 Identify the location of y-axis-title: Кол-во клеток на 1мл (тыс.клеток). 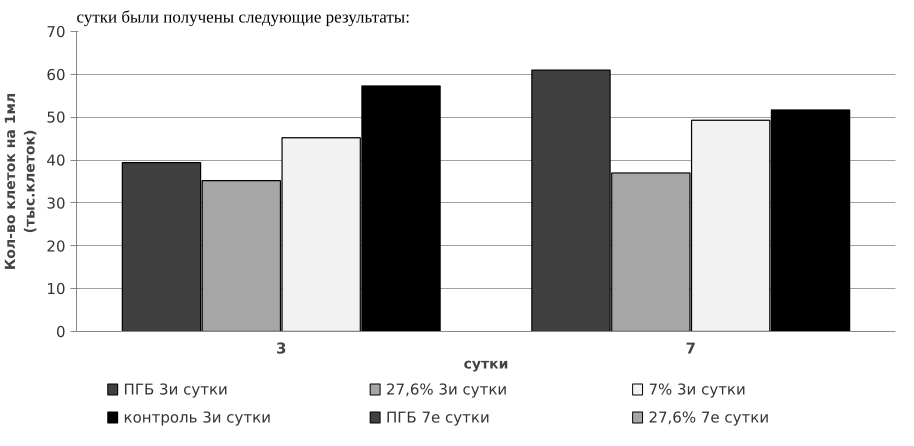
(20, 181).